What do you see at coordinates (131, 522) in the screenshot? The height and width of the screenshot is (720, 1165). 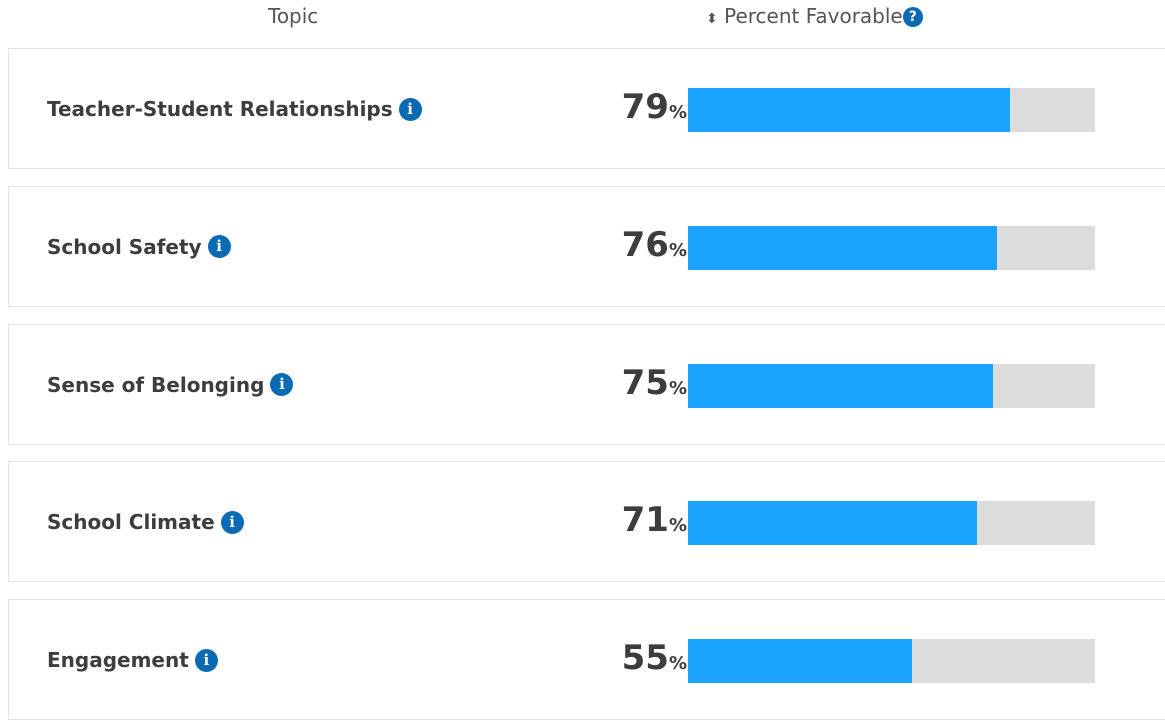 I see `topic-text: School Climate` at bounding box center [131, 522].